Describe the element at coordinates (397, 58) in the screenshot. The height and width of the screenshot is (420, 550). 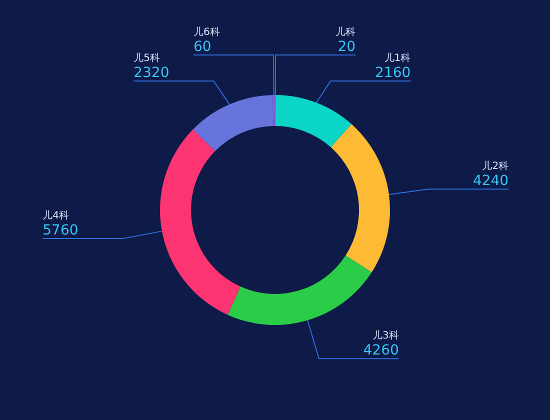
I see `slice-label: 儿1科` at that location.